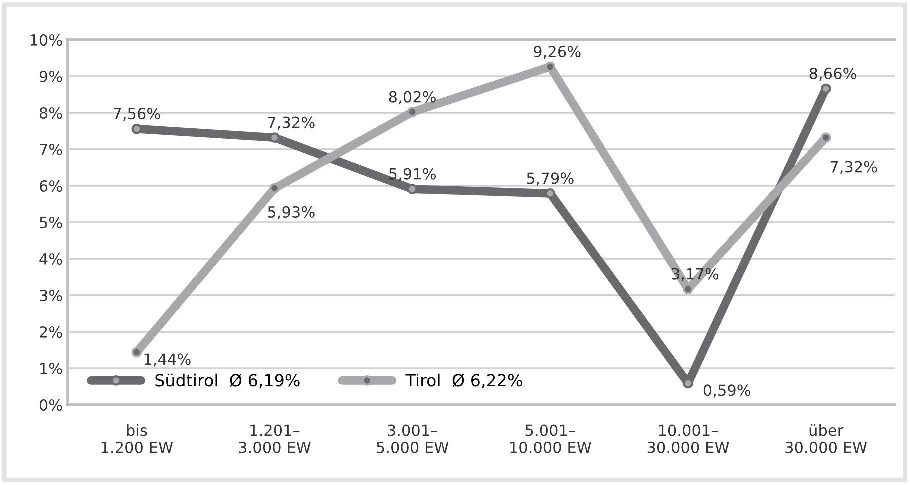  What do you see at coordinates (137, 115) in the screenshot?
I see `data-label: 7,56%` at bounding box center [137, 115].